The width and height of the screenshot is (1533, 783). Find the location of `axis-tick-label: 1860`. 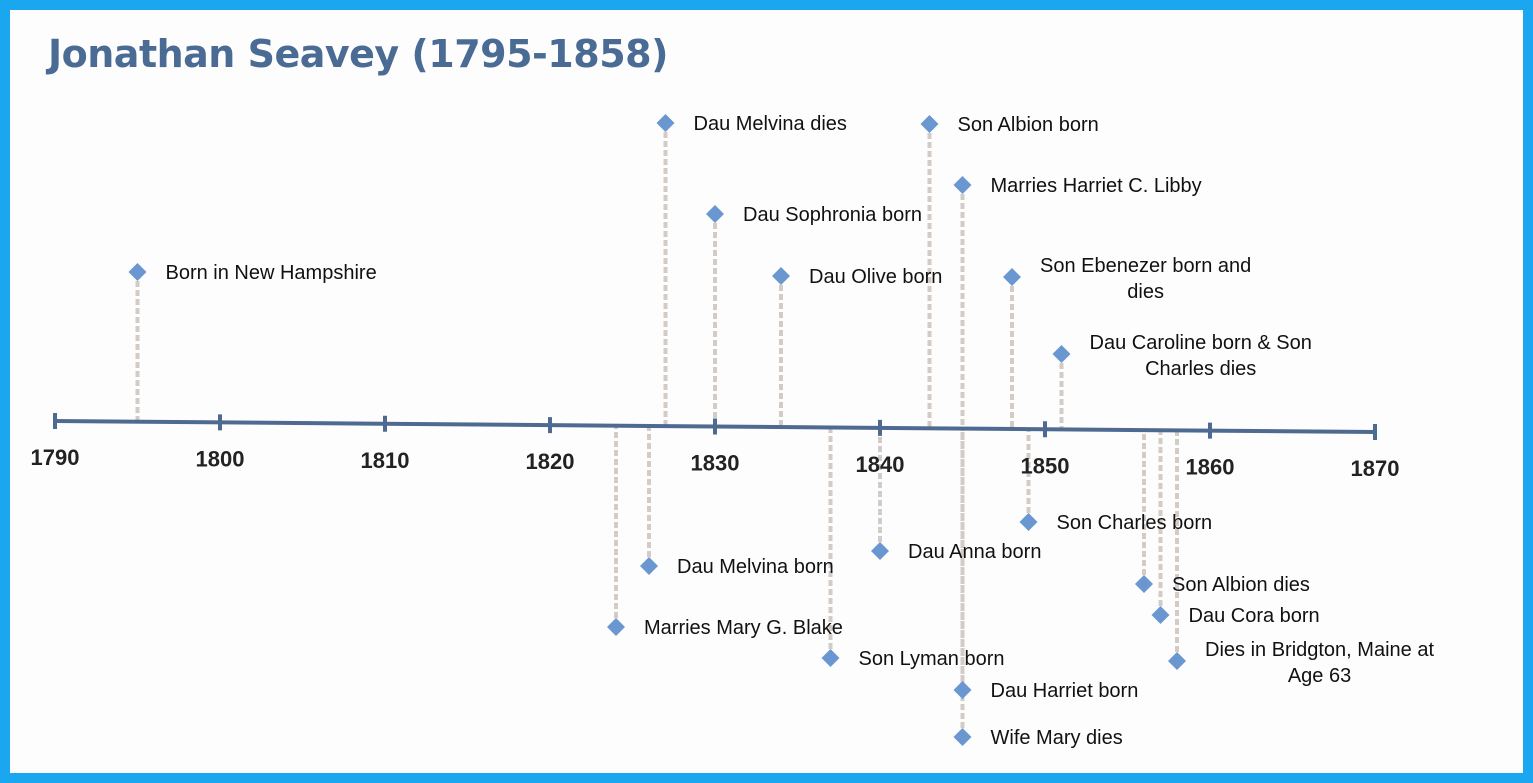

axis-tick-label: 1860 is located at coordinates (1210, 467).